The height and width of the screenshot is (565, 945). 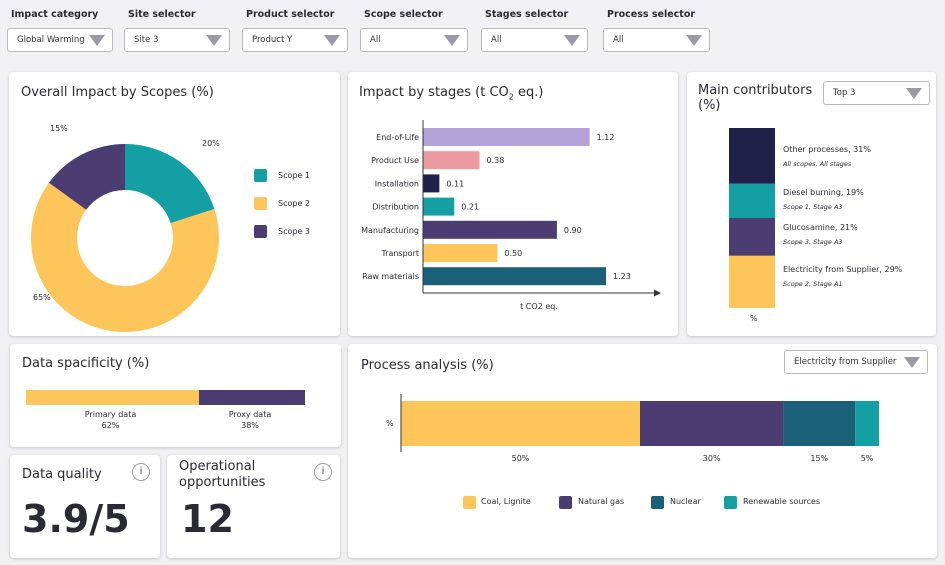 I want to click on scope-selector-select: All, so click(x=414, y=40).